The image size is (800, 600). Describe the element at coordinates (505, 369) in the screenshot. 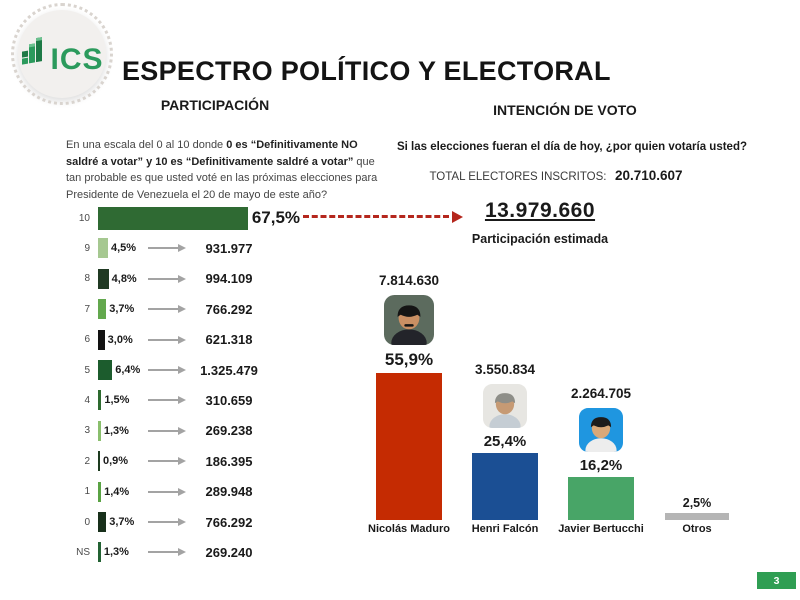

I see `candidate-votes: 3.550.834` at that location.